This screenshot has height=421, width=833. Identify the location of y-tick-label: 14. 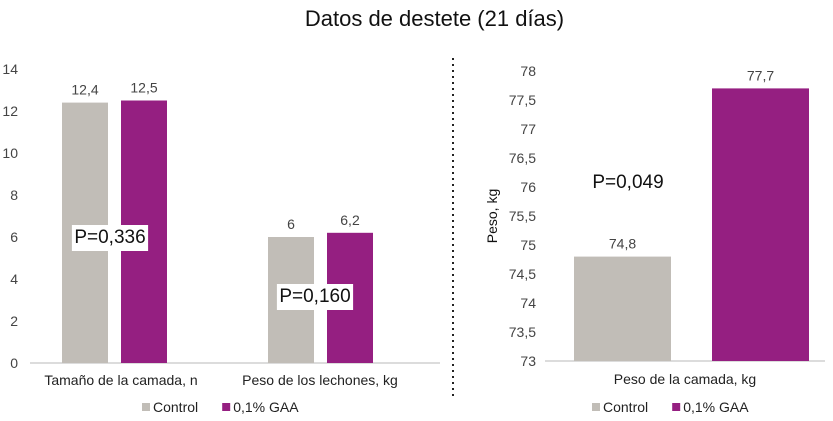
(10, 69).